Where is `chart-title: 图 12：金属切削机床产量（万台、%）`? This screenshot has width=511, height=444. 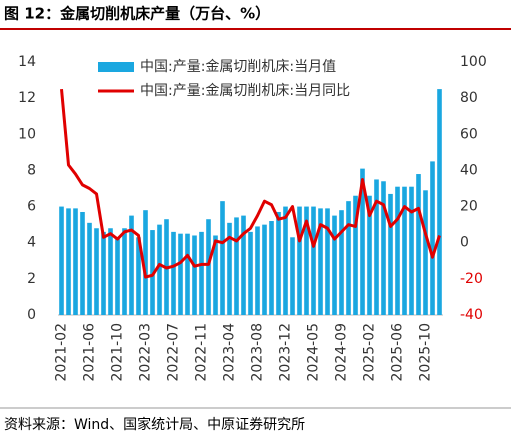
chart-title: 图 12：金属切削机床产量（万台、%） is located at coordinates (137, 14).